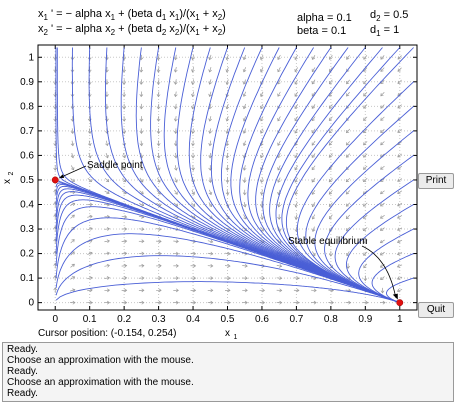 Image resolution: width=458 pixels, height=404 pixels. What do you see at coordinates (395, 296) in the screenshot?
I see `stable-equilibrium-arrow-head` at bounding box center [395, 296].